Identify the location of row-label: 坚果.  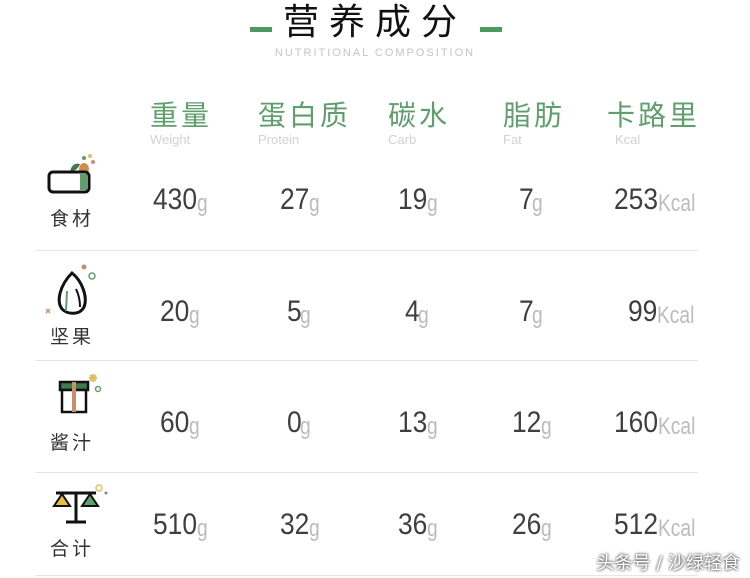
(71, 337).